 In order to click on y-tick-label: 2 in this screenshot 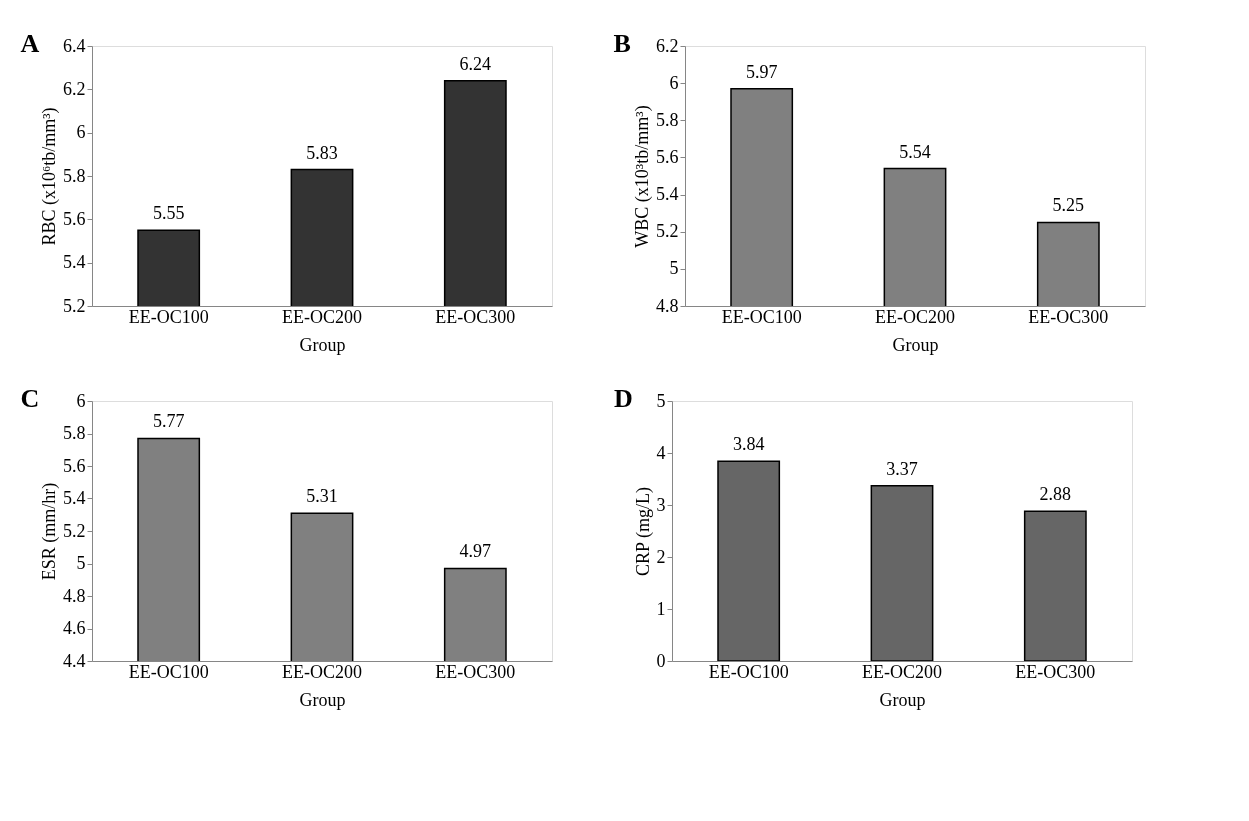, I will do `click(661, 556)`.